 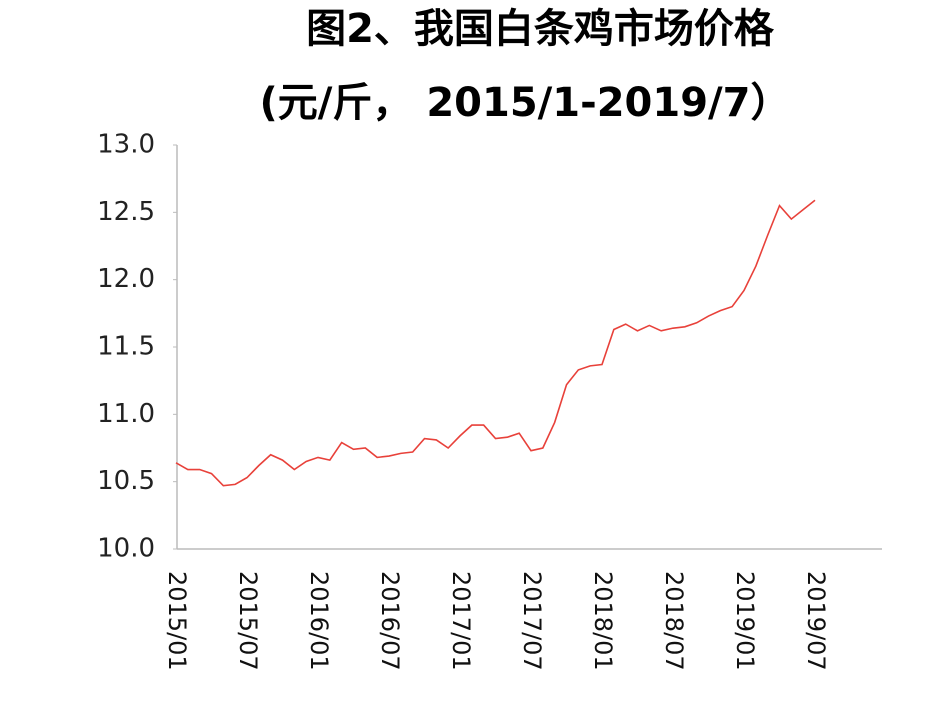 What do you see at coordinates (461, 621) in the screenshot?
I see `x-tick-label: 2017/01` at bounding box center [461, 621].